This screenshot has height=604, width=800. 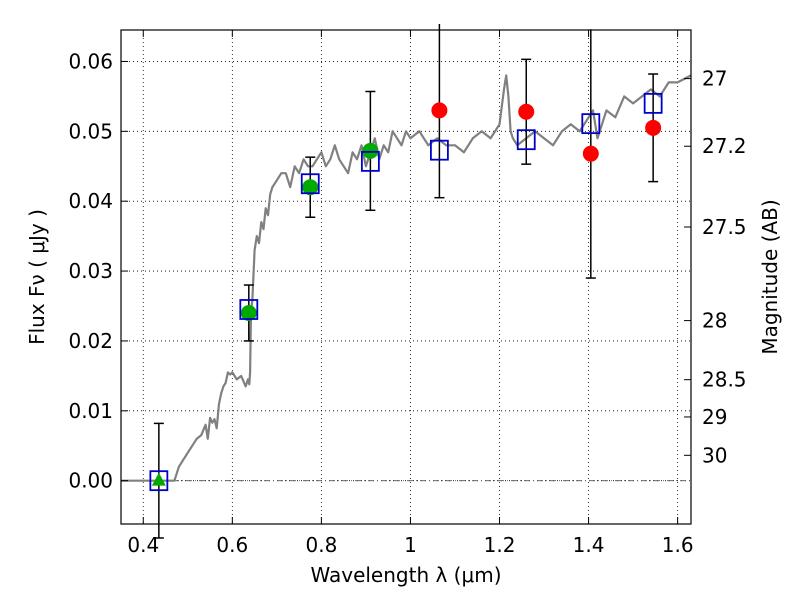 What do you see at coordinates (90, 201) in the screenshot?
I see `y-tick-label: 0.04` at bounding box center [90, 201].